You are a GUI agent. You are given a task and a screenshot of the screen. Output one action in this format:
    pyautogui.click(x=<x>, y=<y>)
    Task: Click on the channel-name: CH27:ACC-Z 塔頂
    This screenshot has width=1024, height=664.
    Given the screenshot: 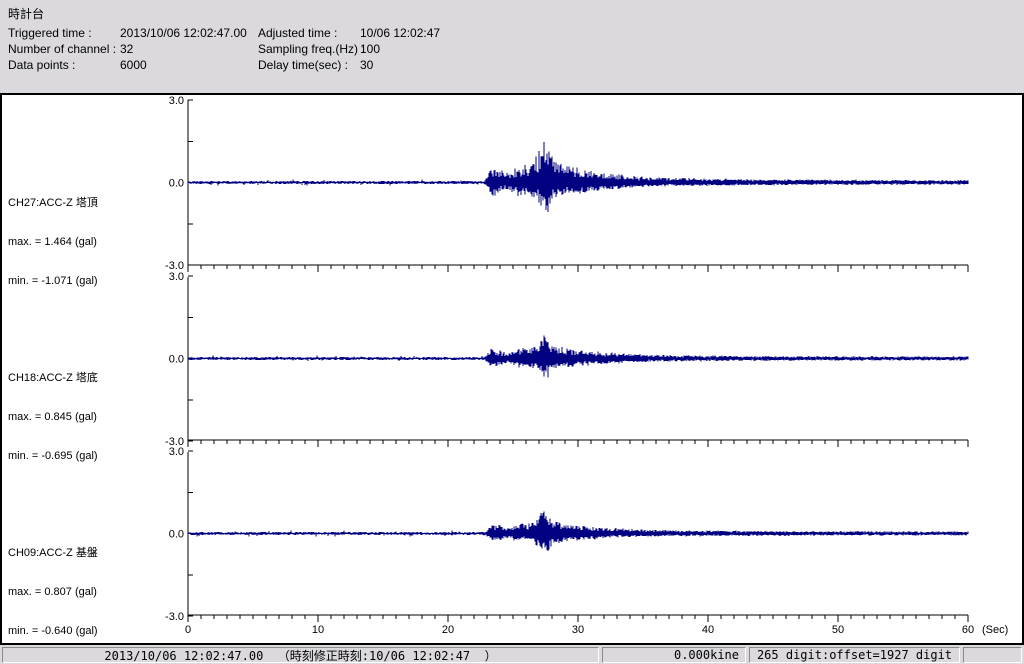 What is the action you would take?
    pyautogui.click(x=53, y=203)
    